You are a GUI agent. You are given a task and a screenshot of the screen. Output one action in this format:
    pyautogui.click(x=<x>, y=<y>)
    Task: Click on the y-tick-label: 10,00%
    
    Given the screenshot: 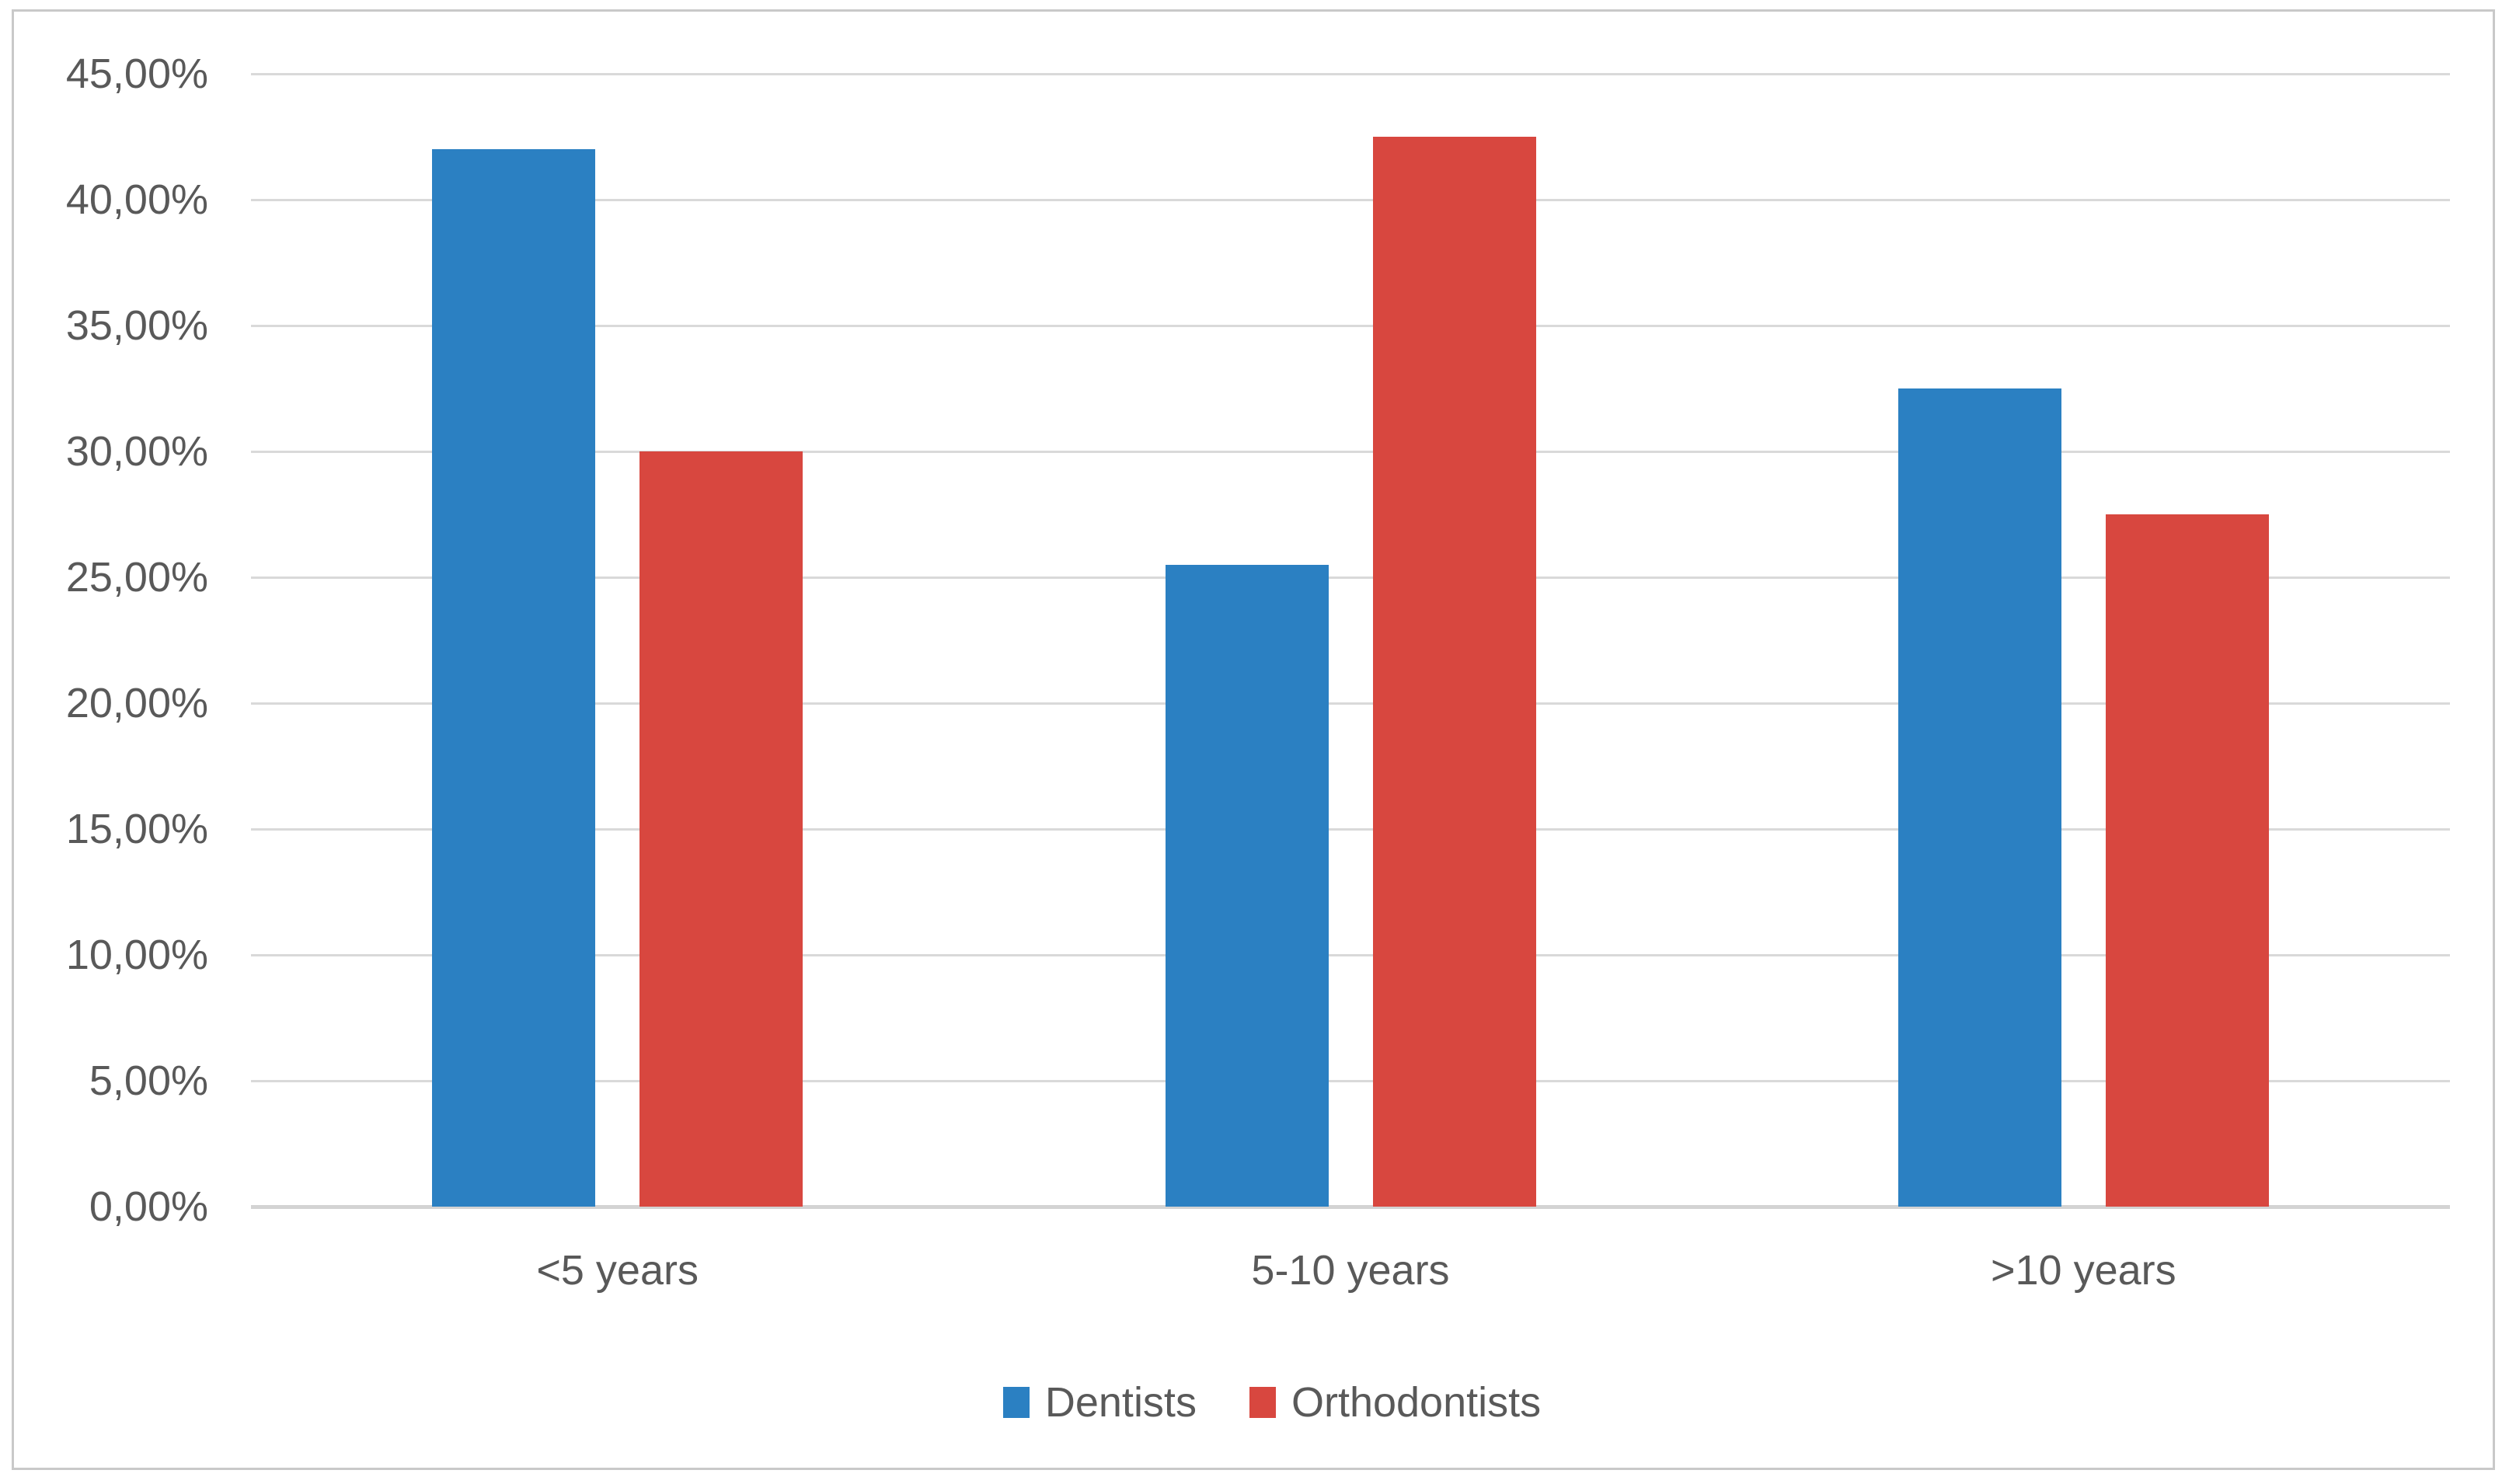 What is the action you would take?
    pyautogui.click(x=136, y=955)
    